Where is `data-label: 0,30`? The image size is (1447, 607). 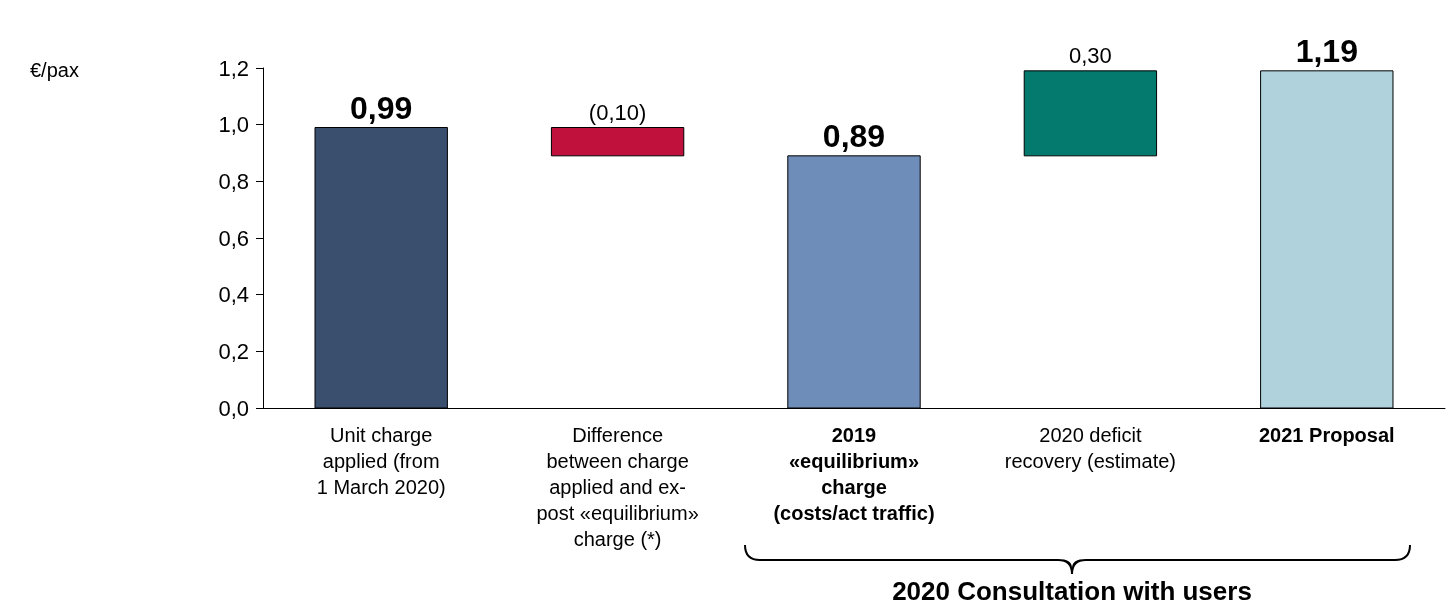
data-label: 0,30 is located at coordinates (1090, 56).